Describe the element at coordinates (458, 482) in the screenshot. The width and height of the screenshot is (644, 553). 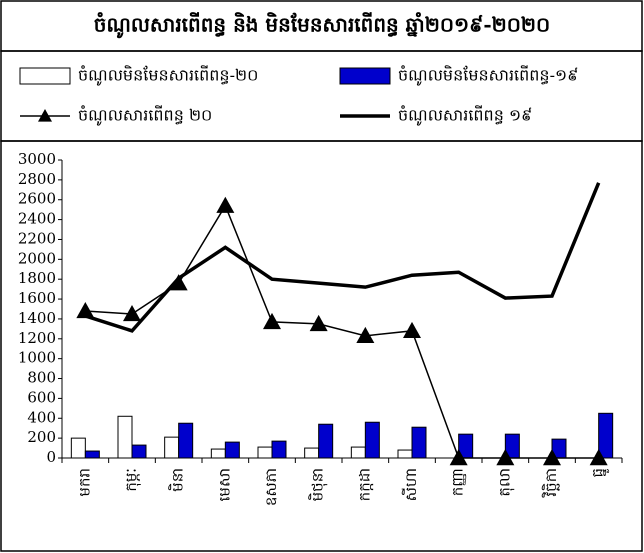
I see `x-tick-label: កញ្ញា` at that location.